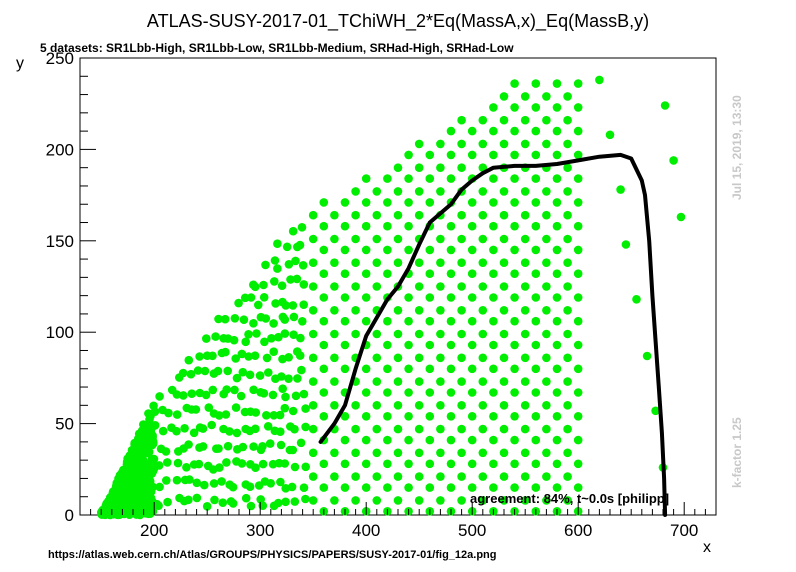 The image size is (796, 572). I want to click on k-factor-label: k-factor 1.25, so click(737, 452).